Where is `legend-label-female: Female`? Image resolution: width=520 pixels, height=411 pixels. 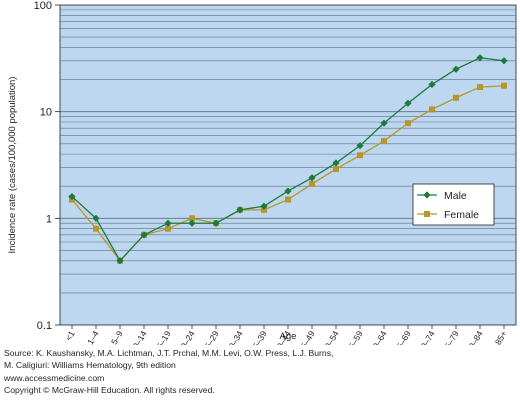 legend-label-female: Female is located at coordinates (461, 215).